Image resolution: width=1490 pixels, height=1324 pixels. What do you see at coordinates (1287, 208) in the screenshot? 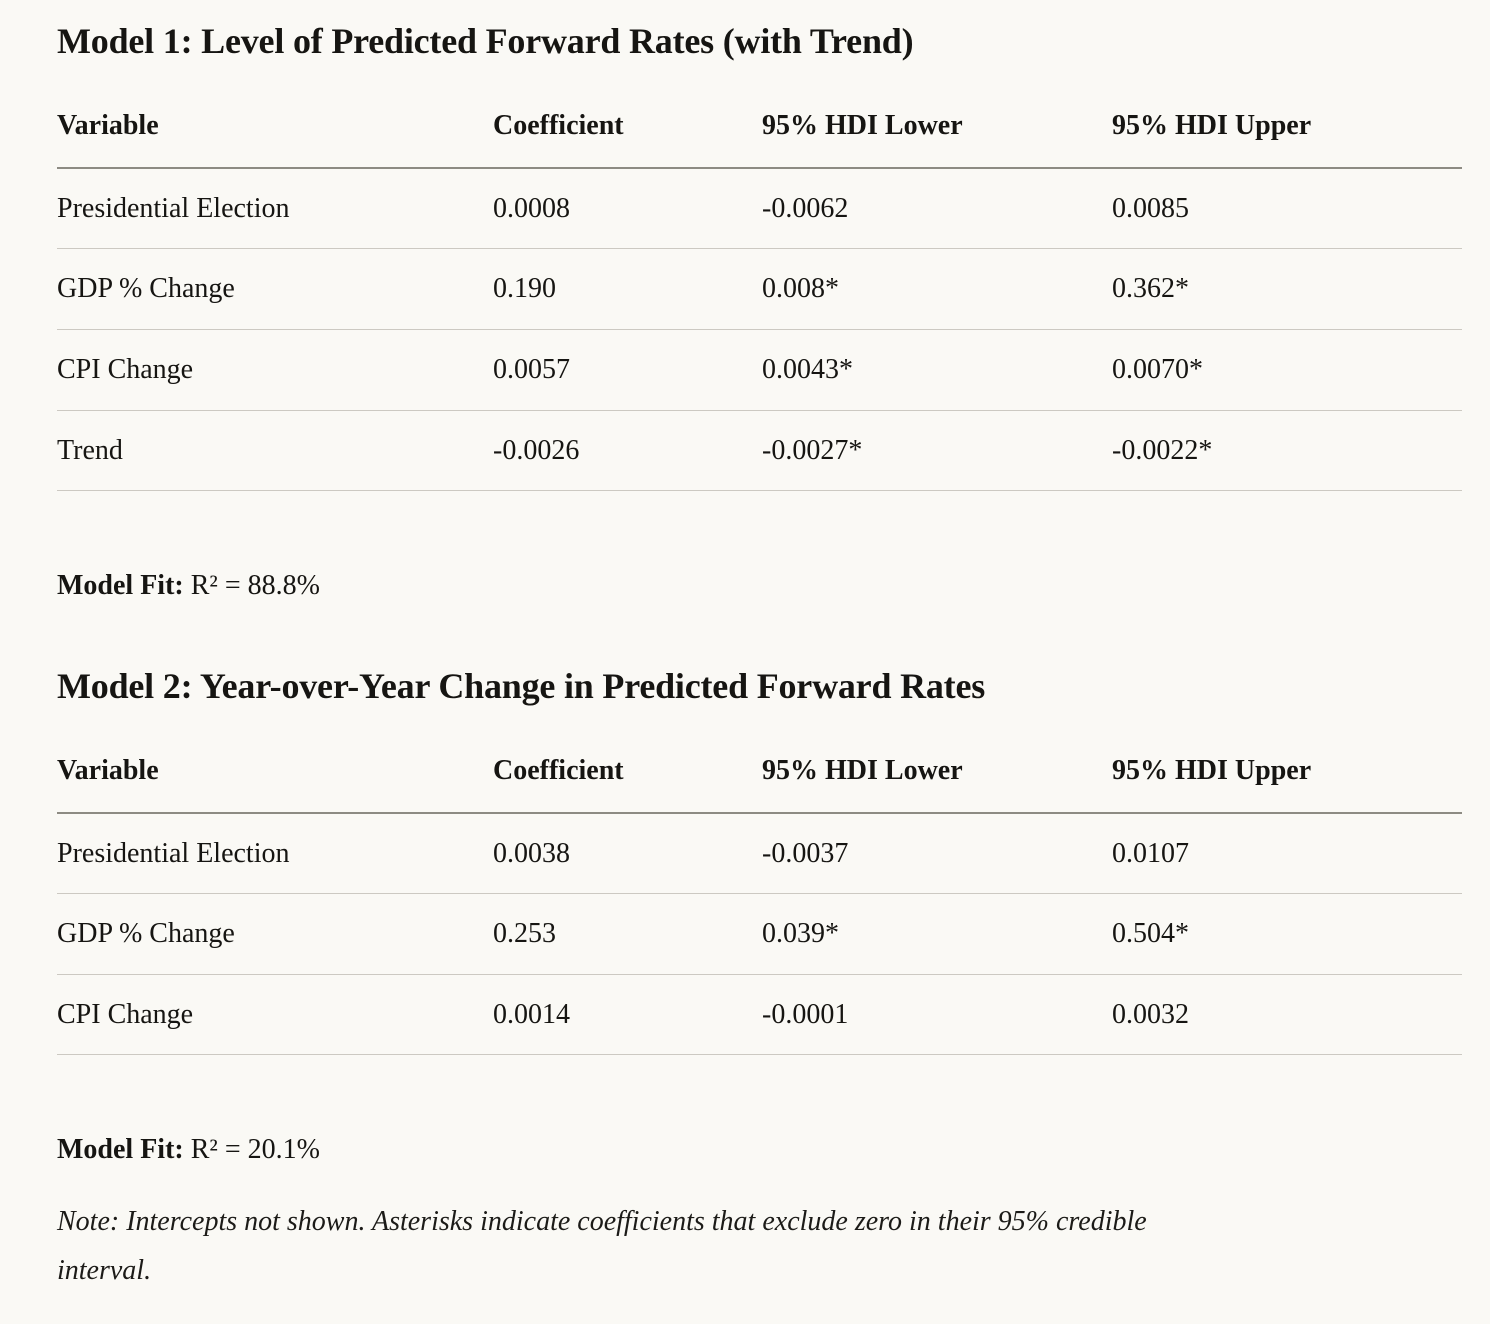
I see `cell-hdi-upper: 0.0085` at bounding box center [1287, 208].